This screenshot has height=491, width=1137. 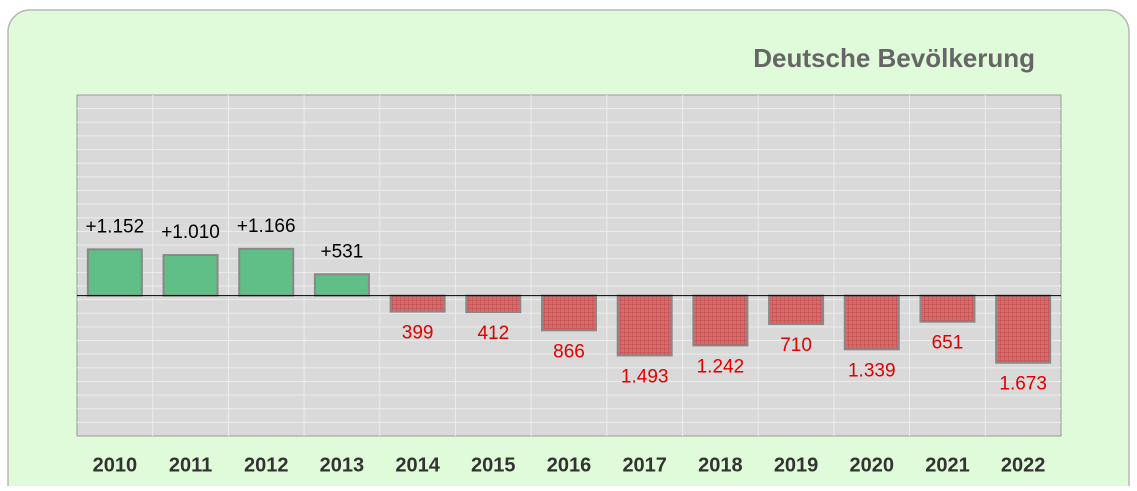 I want to click on x-tick-label: 2013, so click(x=342, y=465).